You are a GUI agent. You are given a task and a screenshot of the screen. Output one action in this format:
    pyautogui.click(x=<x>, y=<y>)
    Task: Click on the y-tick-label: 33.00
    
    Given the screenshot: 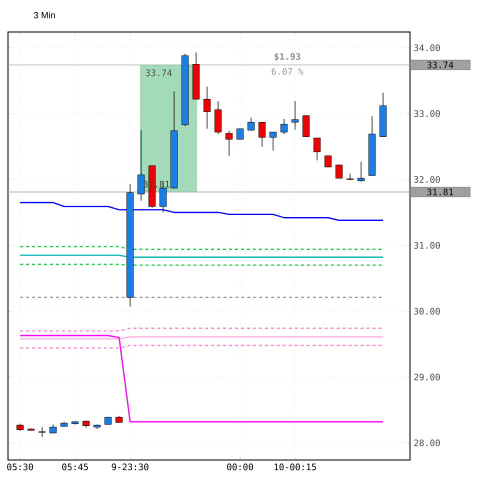 What is the action you would take?
    pyautogui.click(x=427, y=114)
    